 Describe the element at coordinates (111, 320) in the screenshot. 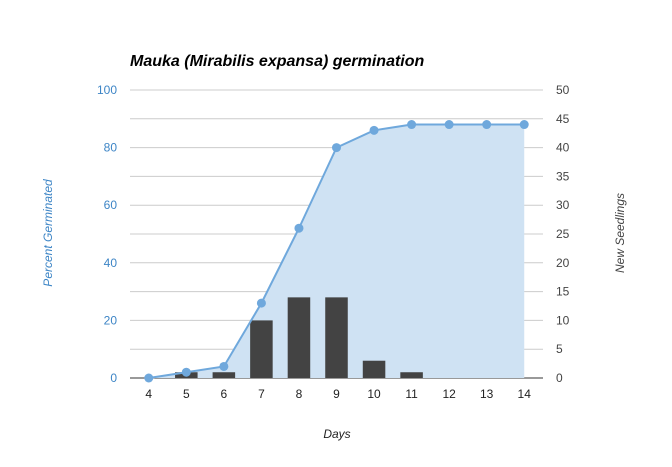

I see `left-tick-label: 20` at that location.